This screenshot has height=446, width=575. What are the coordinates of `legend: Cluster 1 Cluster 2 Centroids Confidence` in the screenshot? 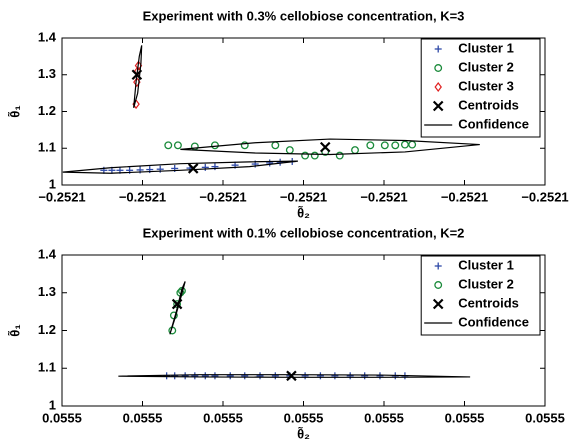 It's located at (480, 295).